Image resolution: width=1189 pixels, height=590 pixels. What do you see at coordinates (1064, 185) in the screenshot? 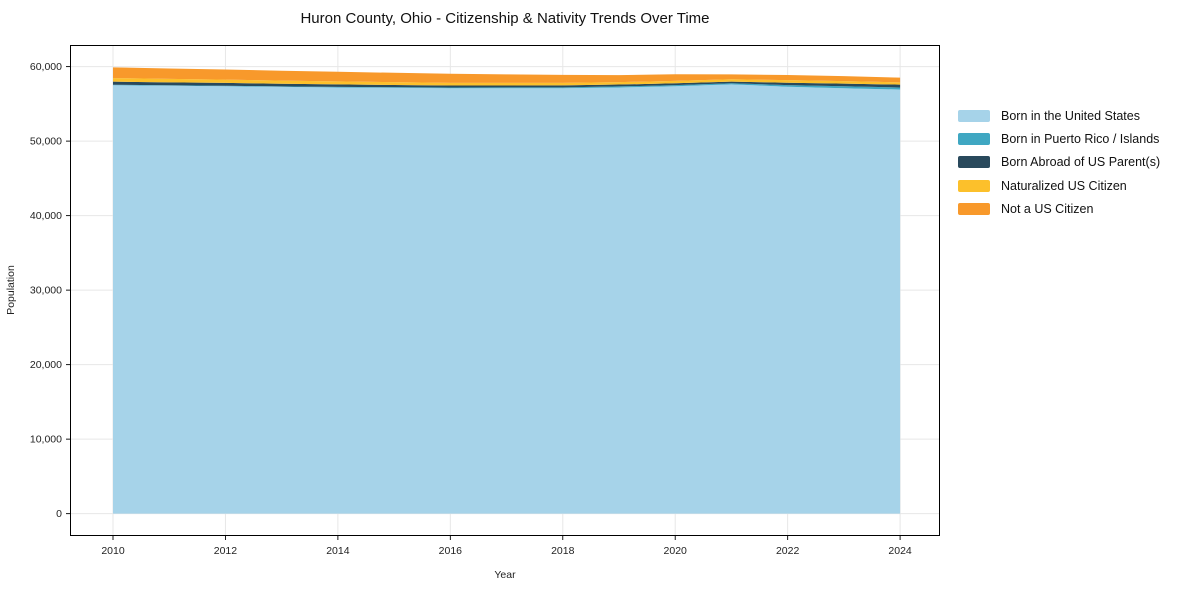
I see `legend-label: Naturalized US Citizen` at bounding box center [1064, 185].